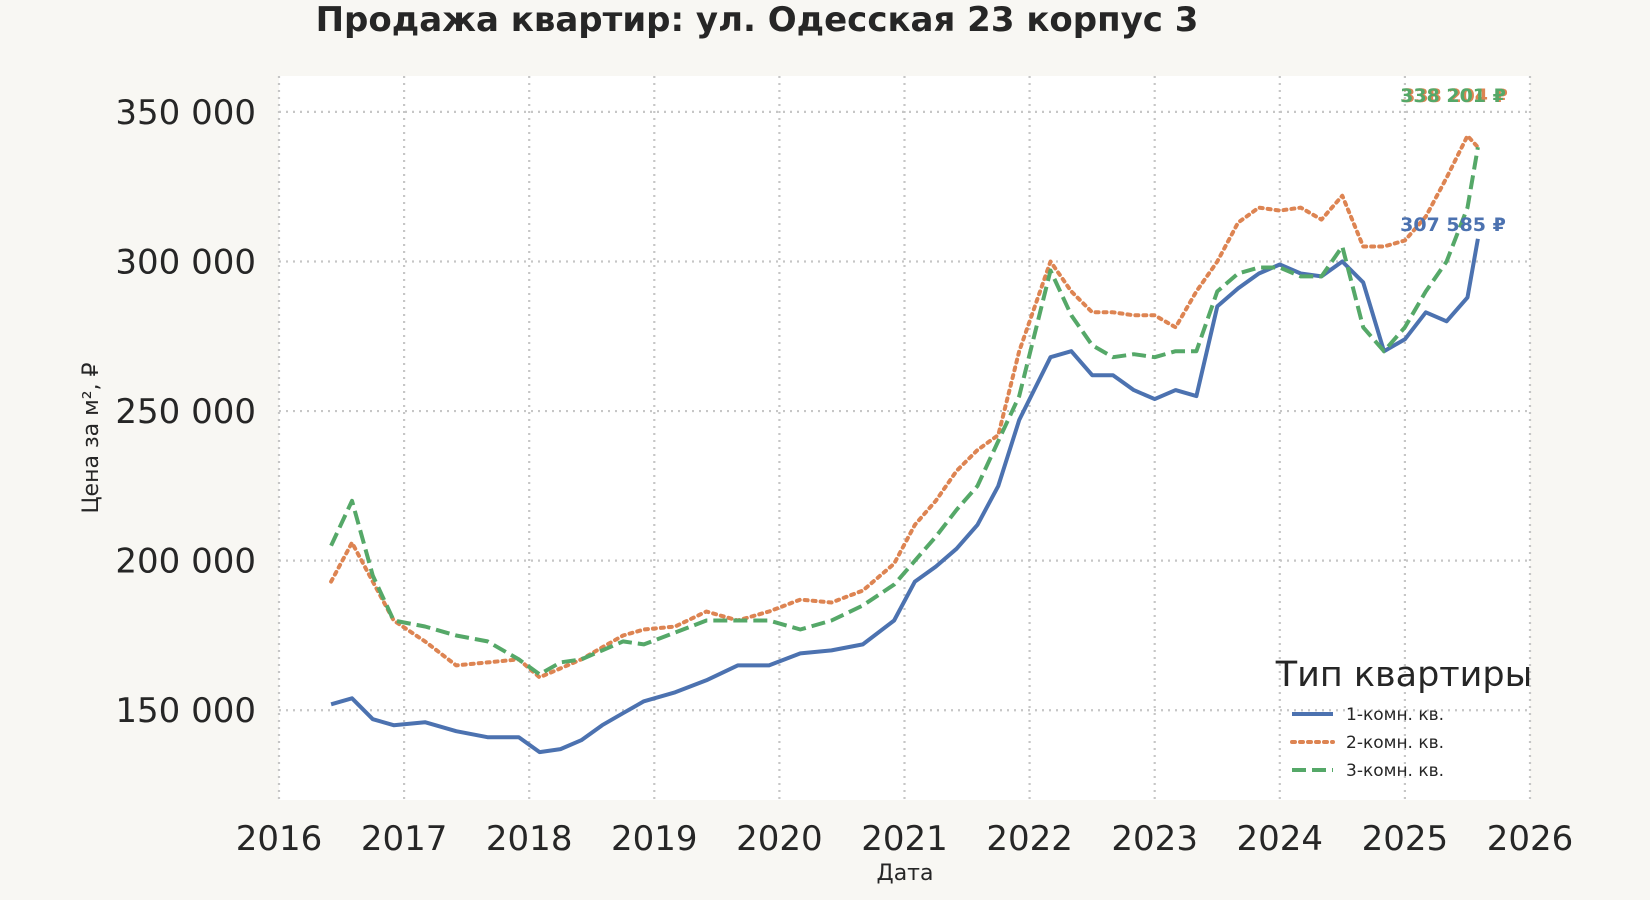 The height and width of the screenshot is (900, 1650). I want to click on x-tick-label: 2023, so click(1154, 839).